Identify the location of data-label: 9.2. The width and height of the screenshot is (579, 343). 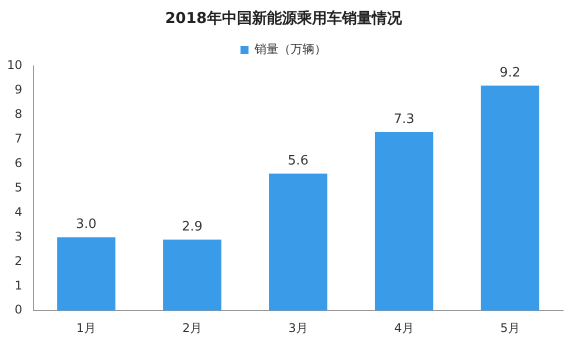
(510, 72).